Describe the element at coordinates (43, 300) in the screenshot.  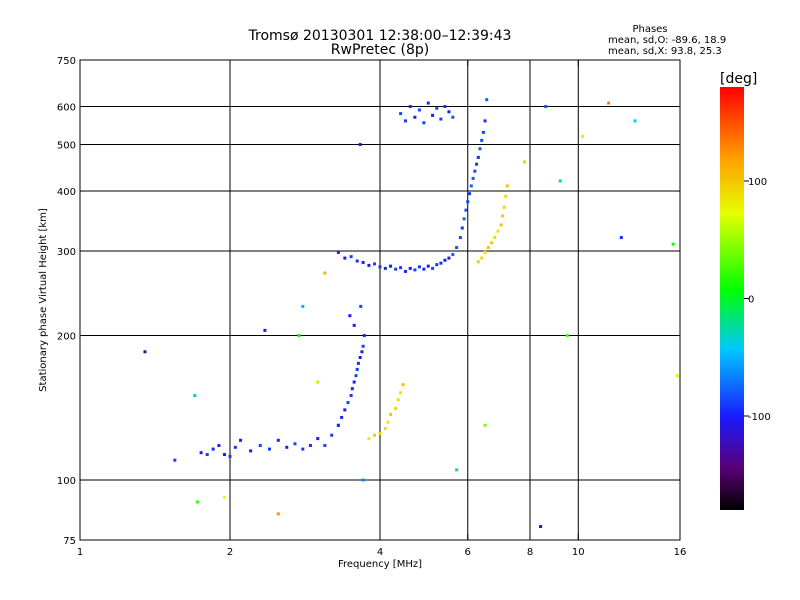
I see `y-axis-label: Stationary phase Virtual Height [km]` at that location.